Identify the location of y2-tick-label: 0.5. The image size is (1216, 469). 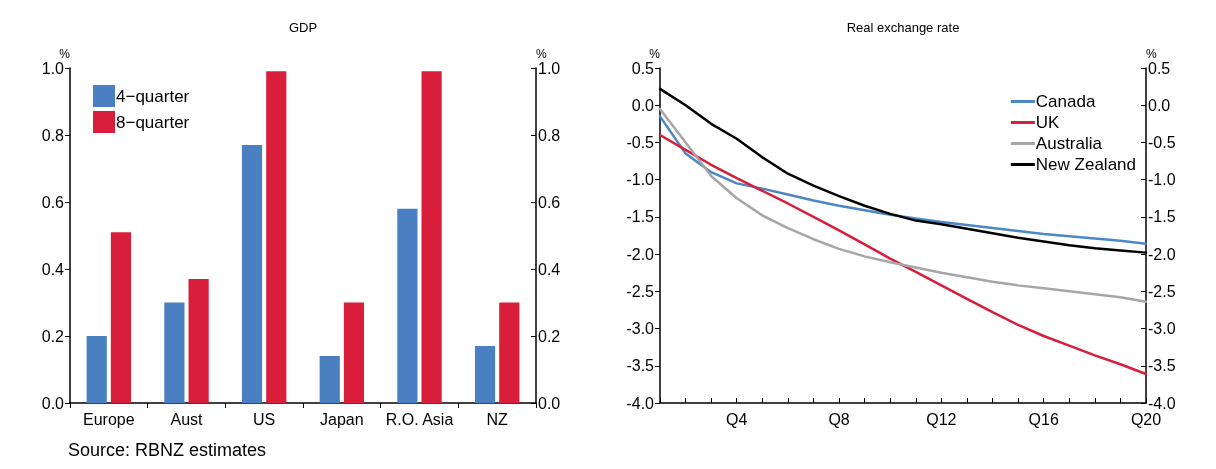
(1159, 68).